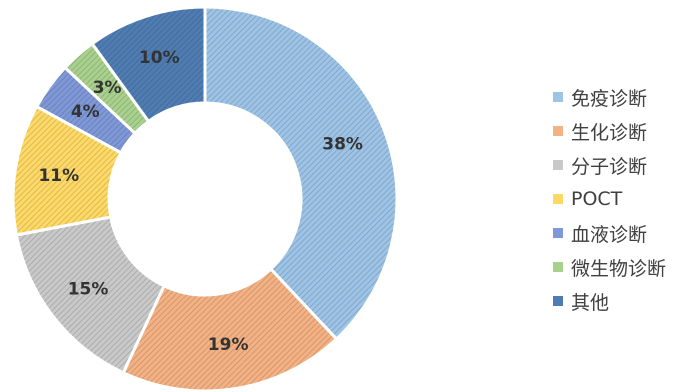 The image size is (683, 392). What do you see at coordinates (342, 145) in the screenshot?
I see `slice-label-0: 38%` at bounding box center [342, 145].